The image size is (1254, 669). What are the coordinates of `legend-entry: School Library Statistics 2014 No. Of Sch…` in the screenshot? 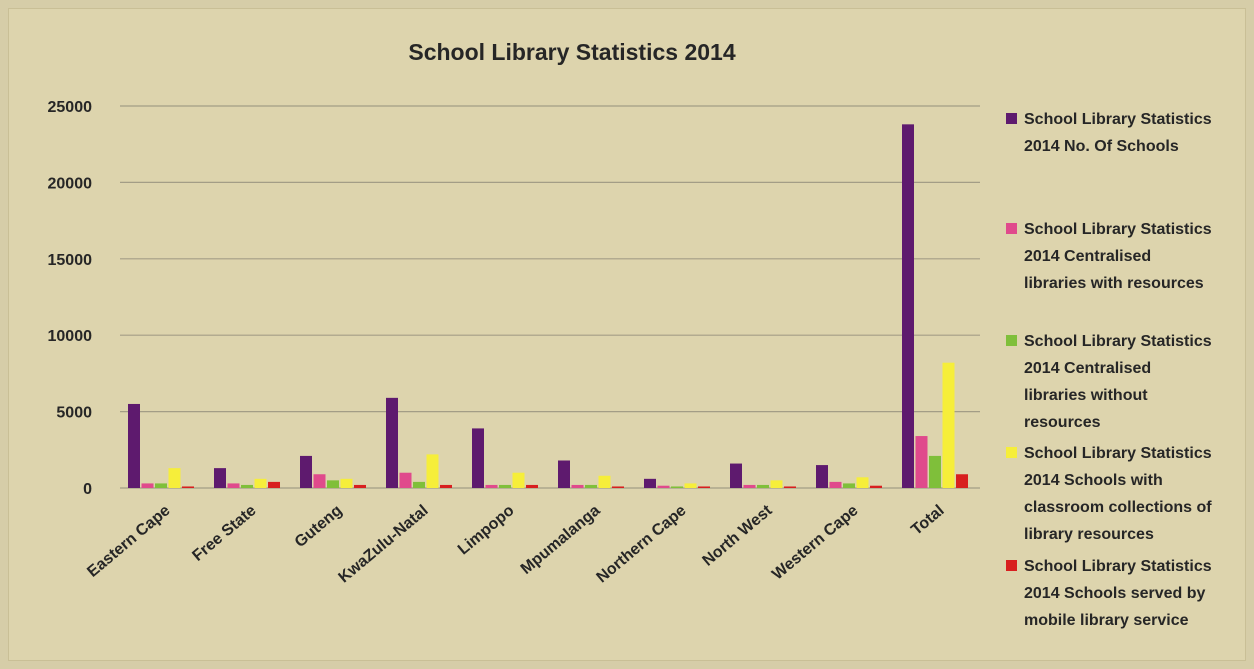 It's located at (1118, 133).